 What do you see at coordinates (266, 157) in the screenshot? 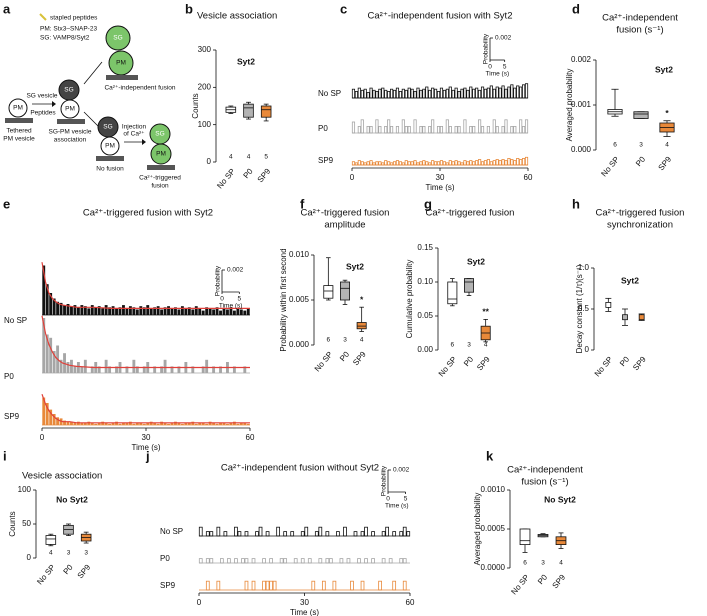
I see `n-label: 5` at bounding box center [266, 157].